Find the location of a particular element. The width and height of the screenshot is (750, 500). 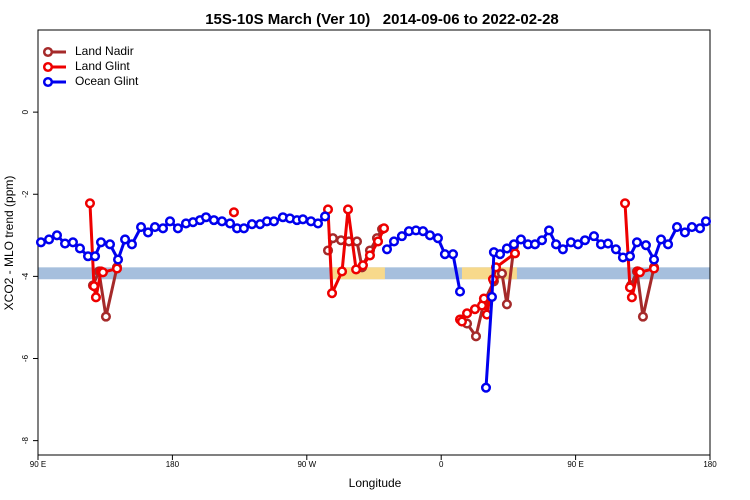

y-tick-label: 0 is located at coordinates (25, 111).